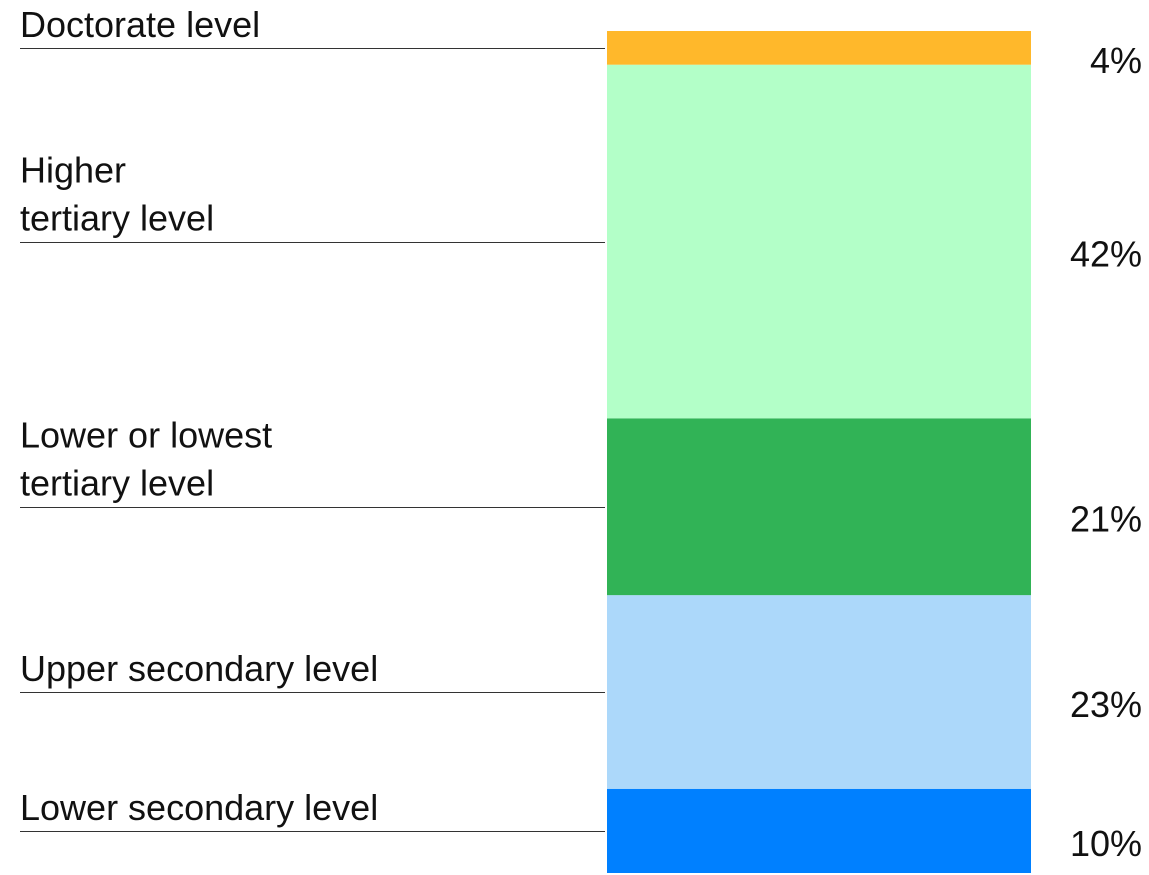 The image size is (1149, 875). Describe the element at coordinates (199, 668) in the screenshot. I see `category-label: Upper secondary level` at that location.